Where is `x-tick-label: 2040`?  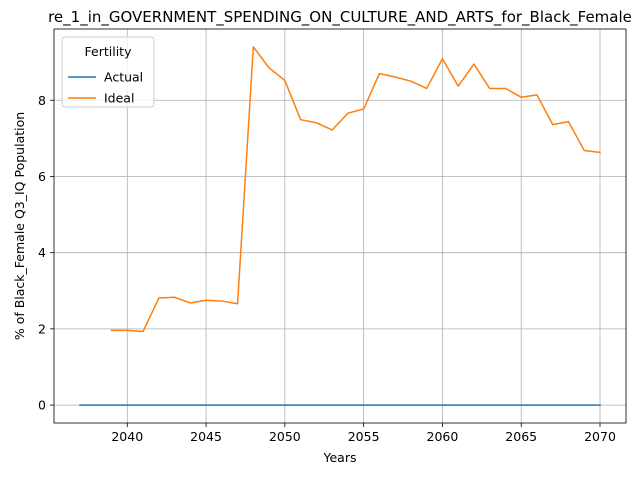 x-tick-label: 2040 is located at coordinates (127, 436).